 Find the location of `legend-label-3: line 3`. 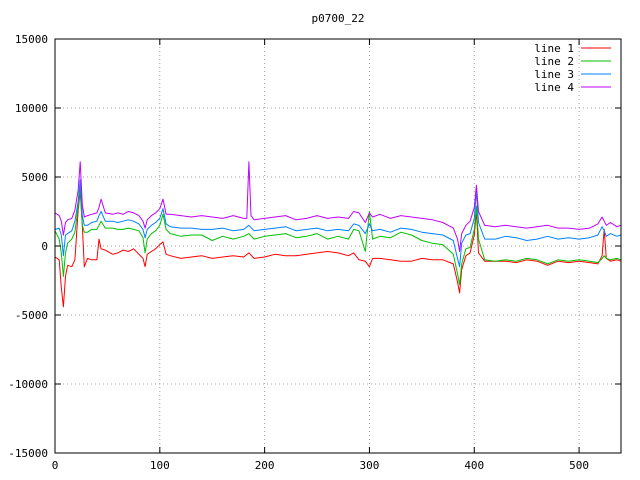

legend-label-3: line 3 is located at coordinates (554, 74).